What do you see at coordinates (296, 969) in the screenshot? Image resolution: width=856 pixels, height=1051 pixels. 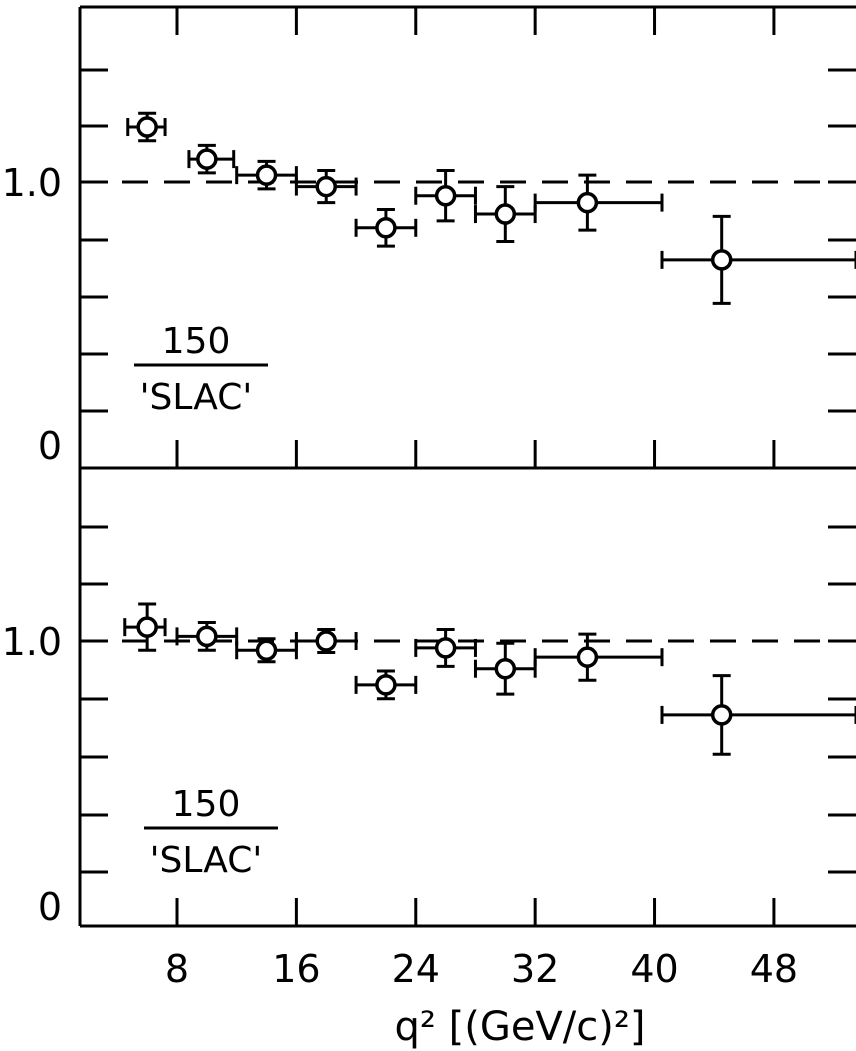 I see `x-tick-label: 16` at bounding box center [296, 969].